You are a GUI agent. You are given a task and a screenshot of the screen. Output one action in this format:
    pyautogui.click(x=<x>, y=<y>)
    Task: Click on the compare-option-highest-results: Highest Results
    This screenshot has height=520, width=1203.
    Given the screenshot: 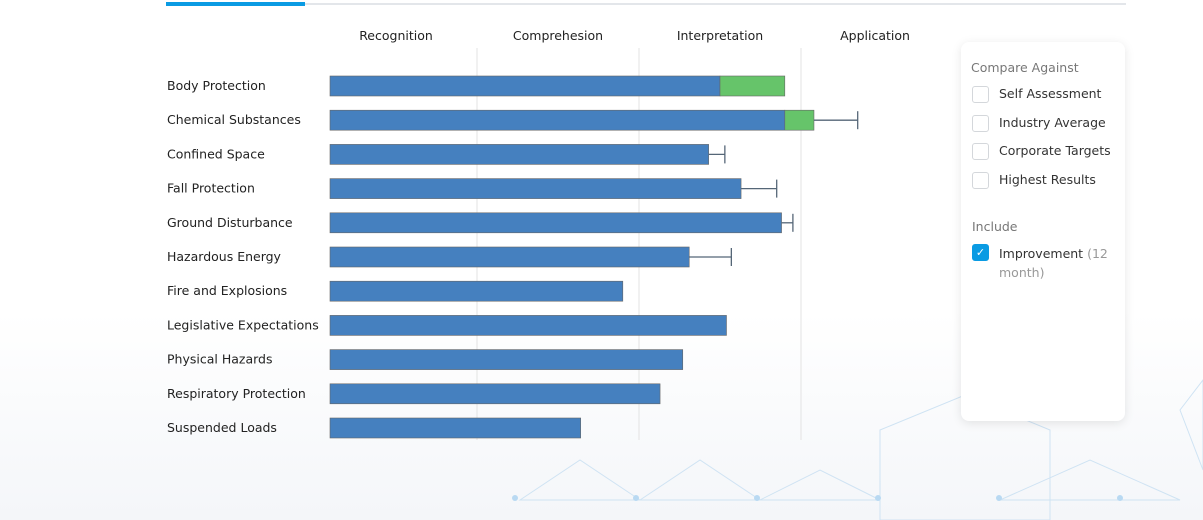 What is the action you would take?
    pyautogui.click(x=1034, y=180)
    